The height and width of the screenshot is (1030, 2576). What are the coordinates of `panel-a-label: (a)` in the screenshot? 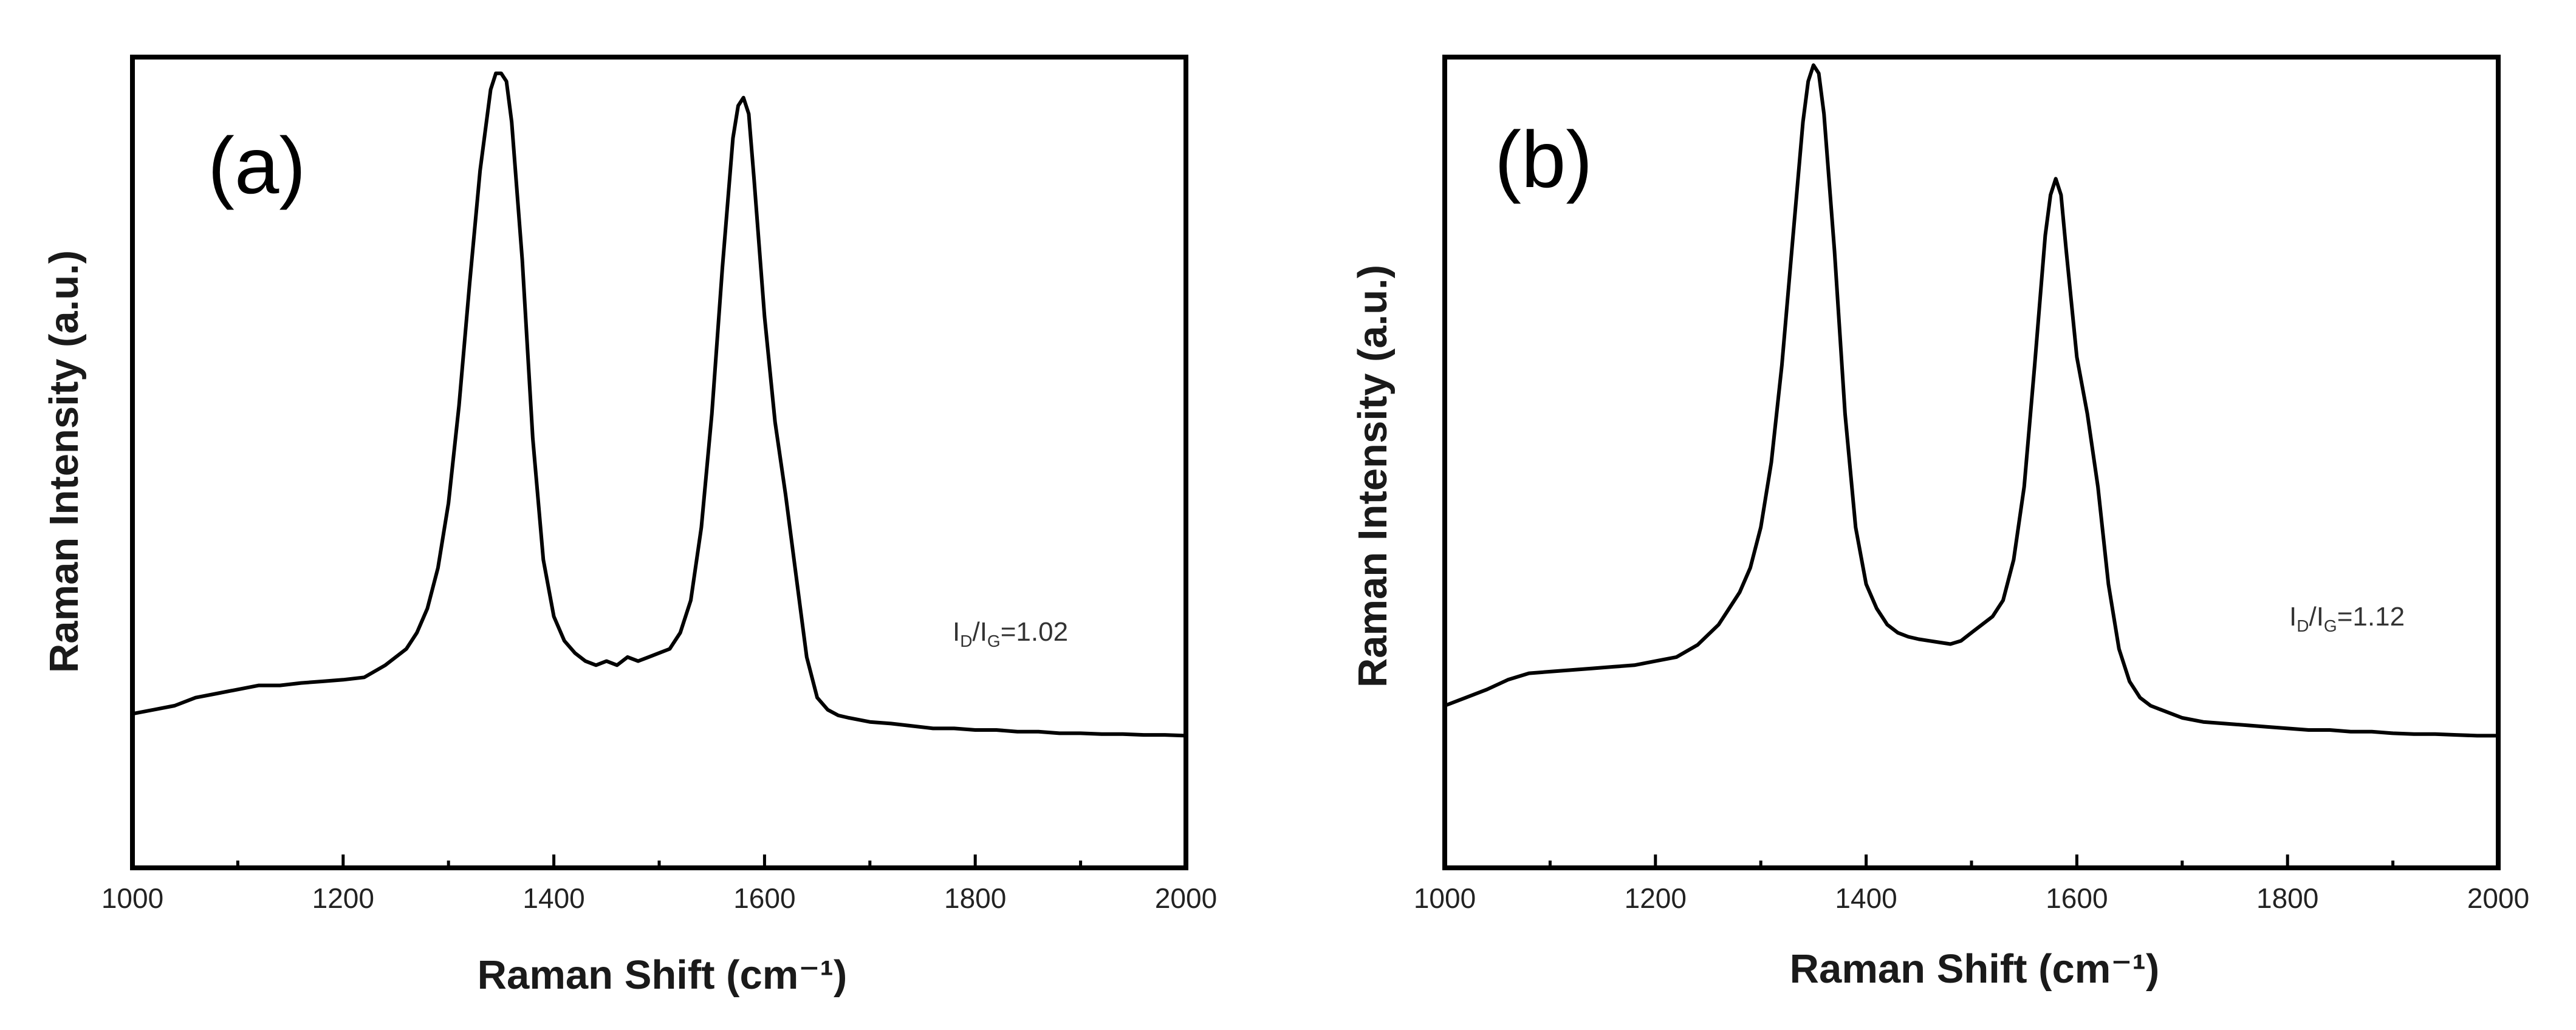 It's located at (257, 165).